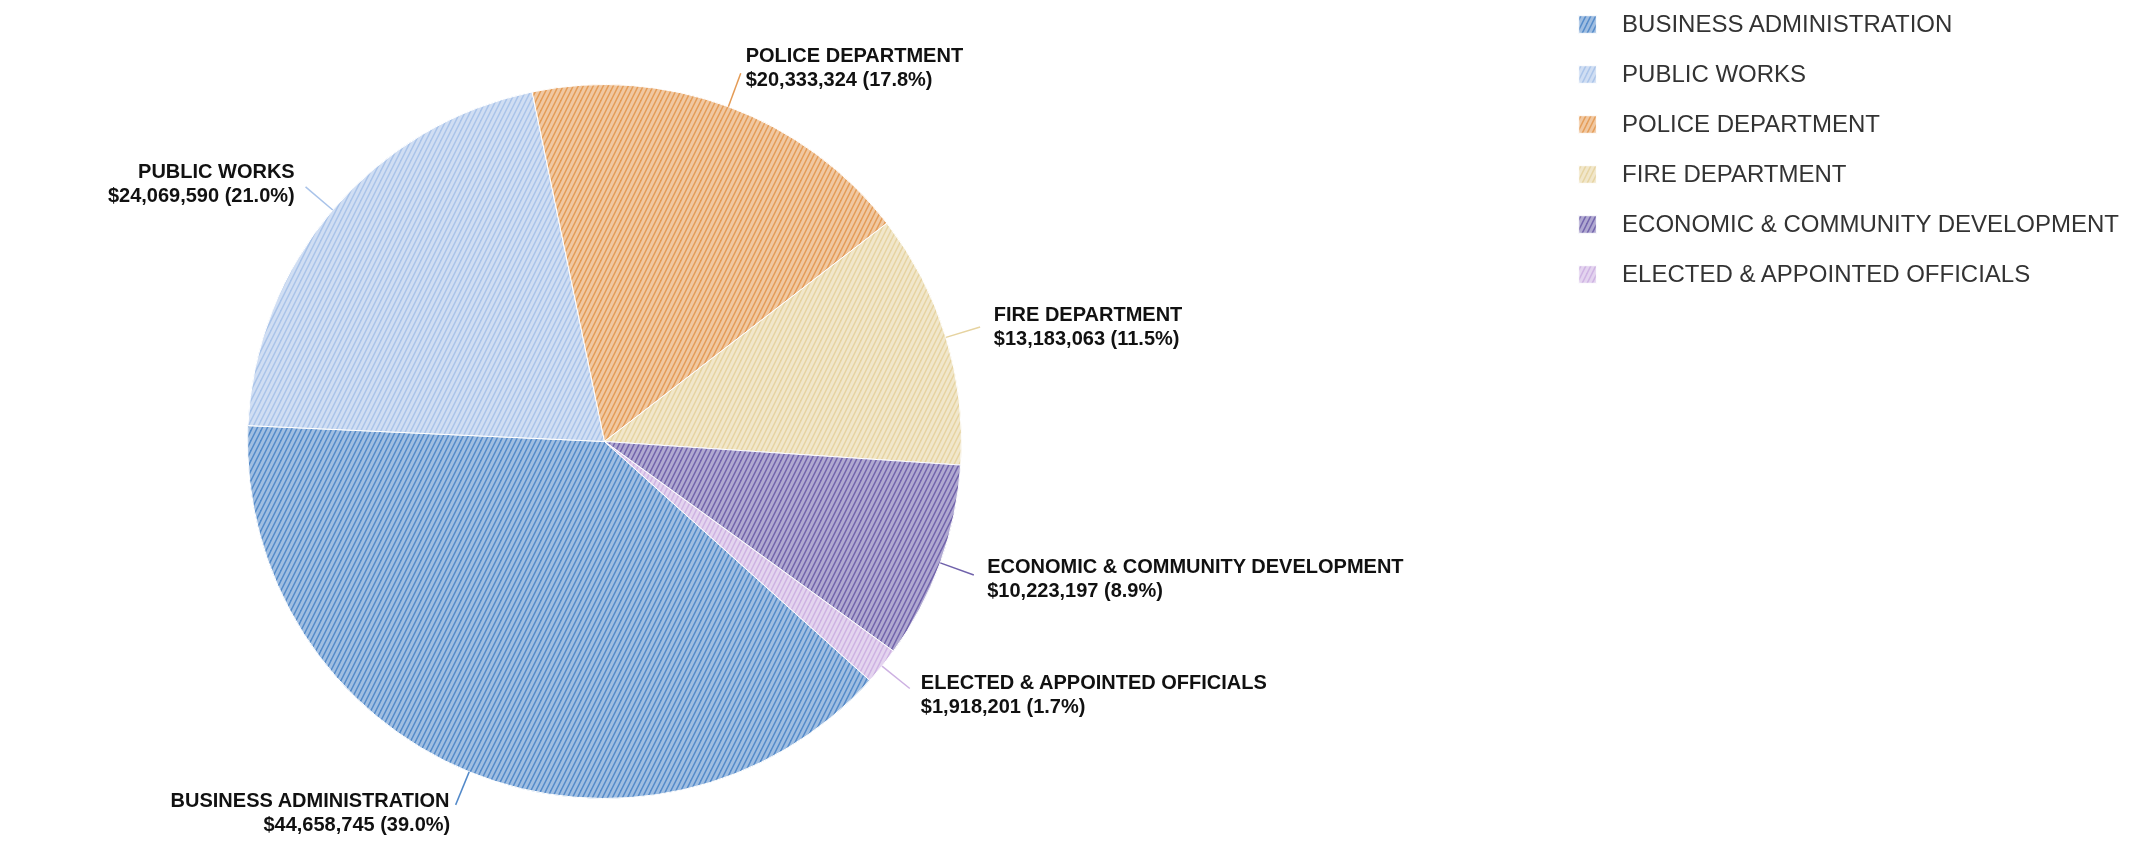  What do you see at coordinates (357, 824) in the screenshot?
I see `data-label: $44,658,745 (39.0%)` at bounding box center [357, 824].